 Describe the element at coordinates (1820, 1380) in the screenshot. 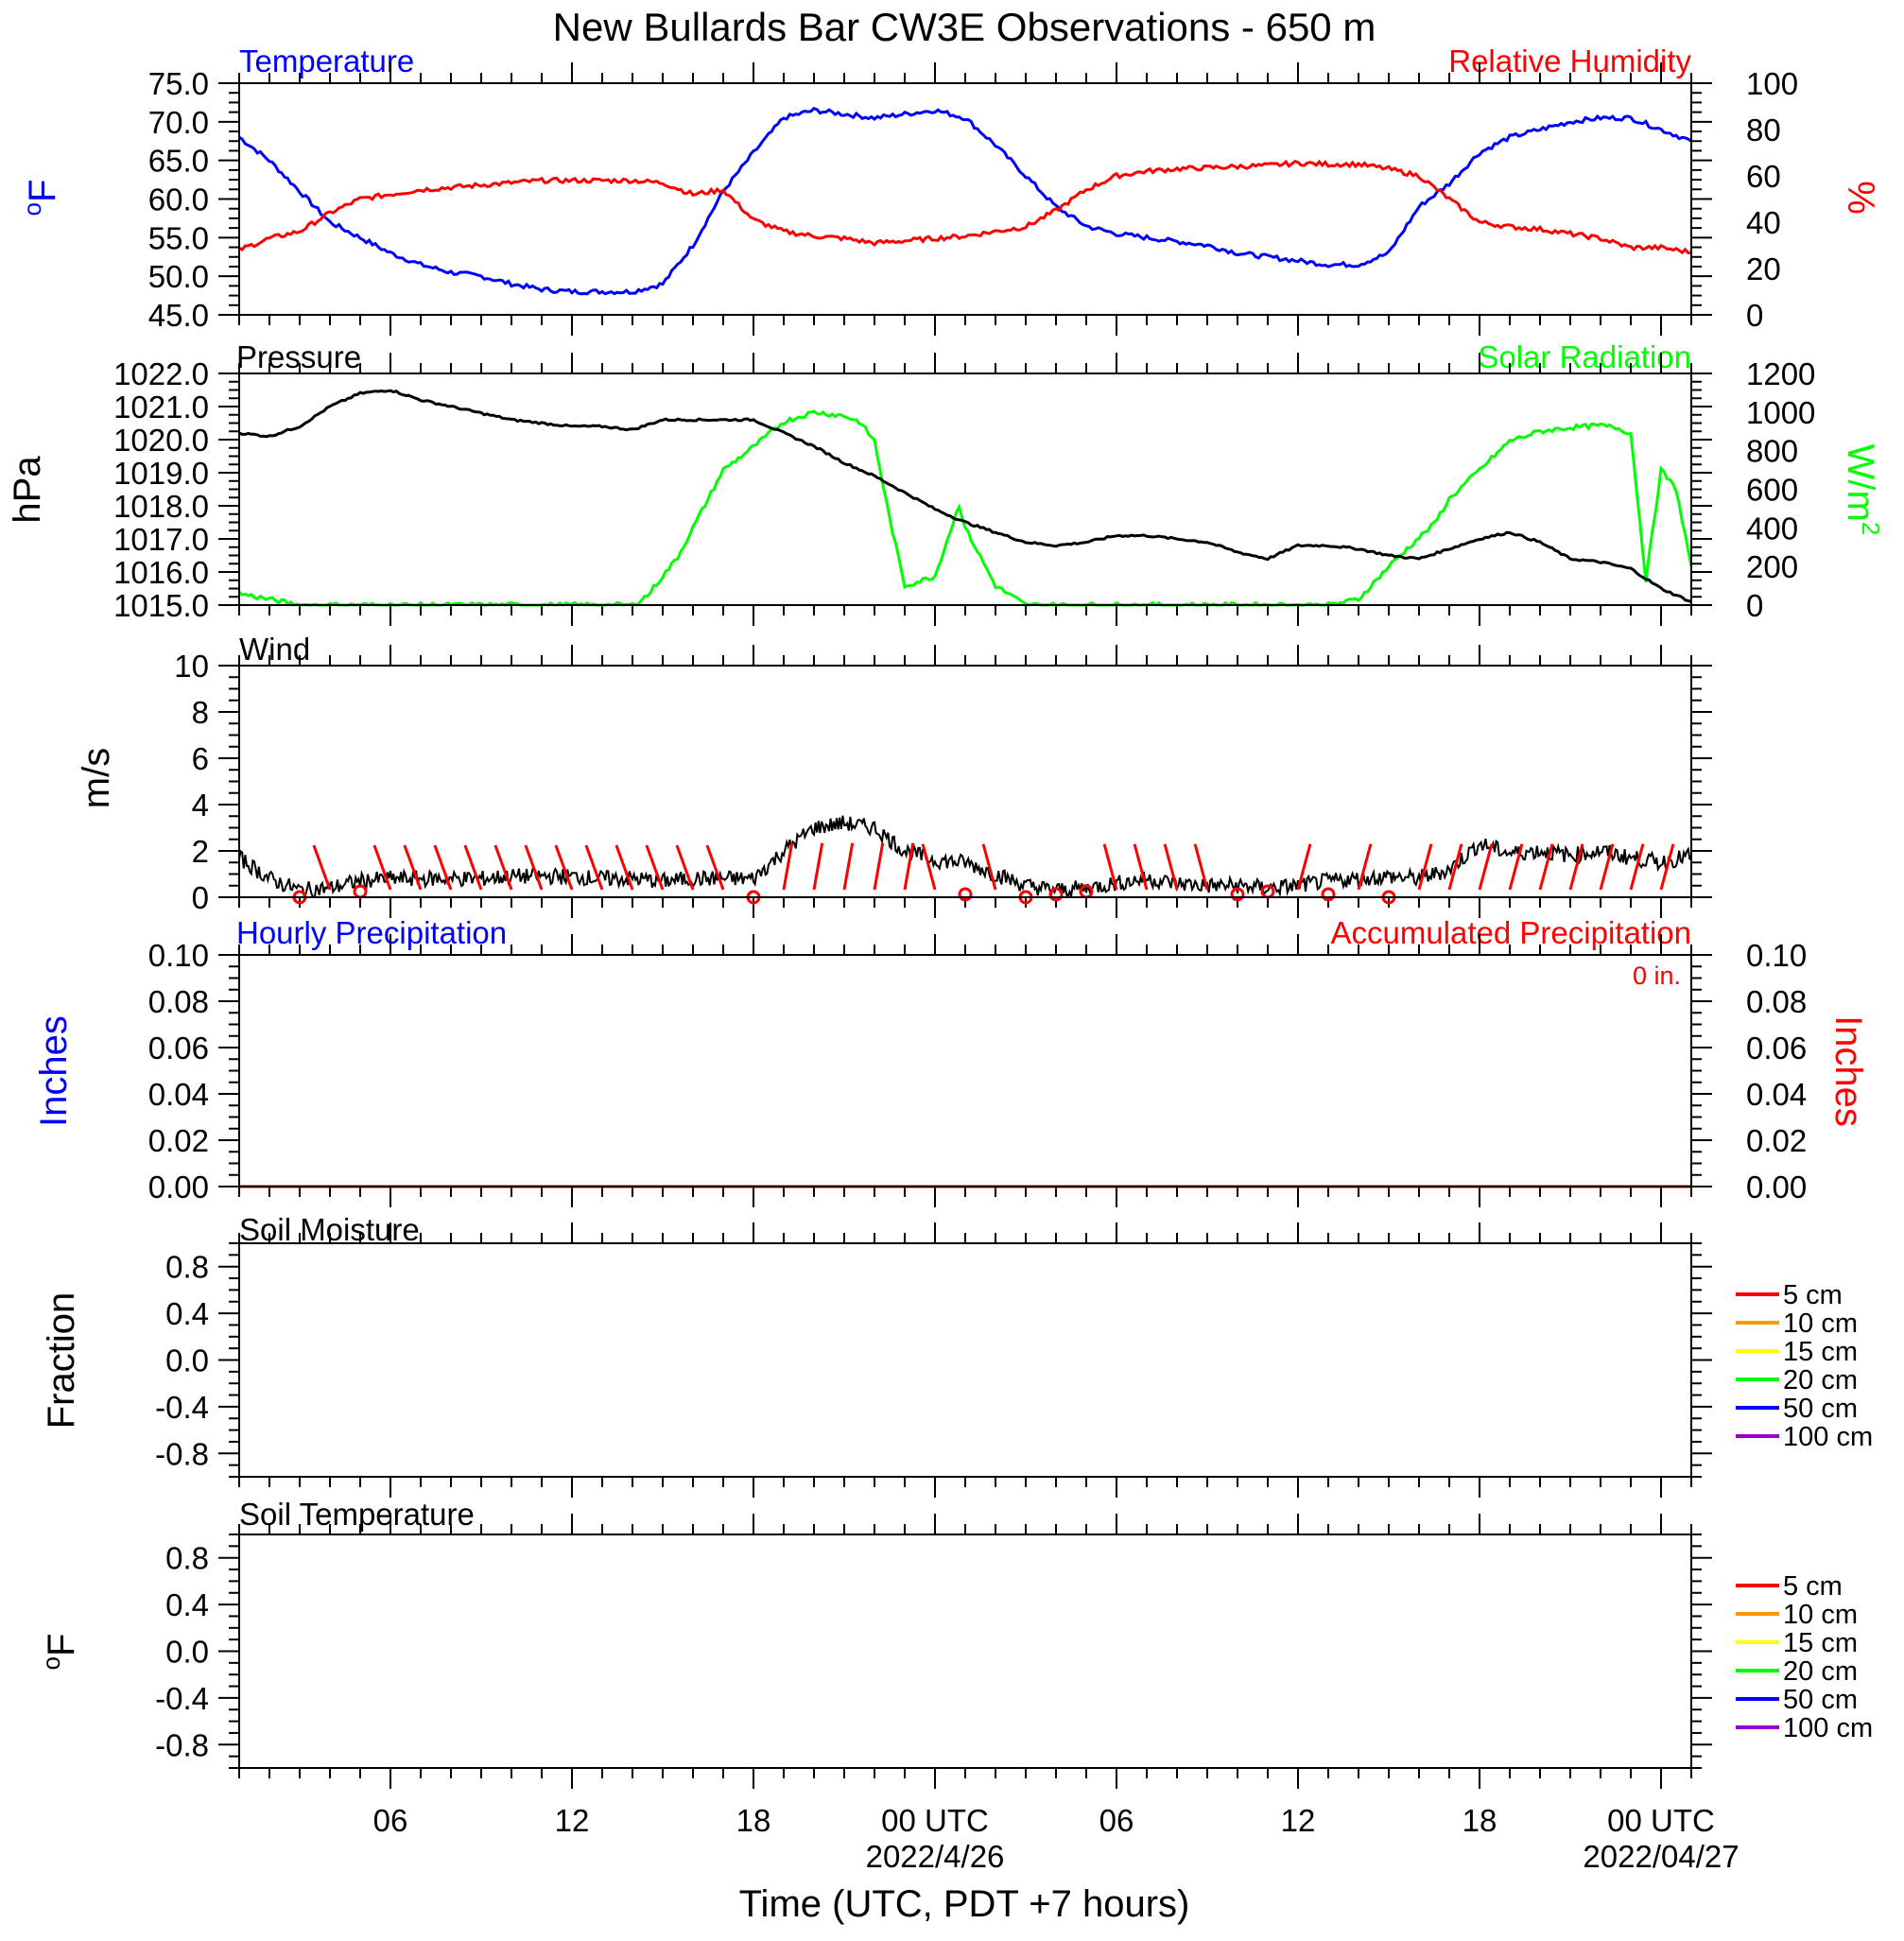

I see `legend-label: 20 cm` at that location.